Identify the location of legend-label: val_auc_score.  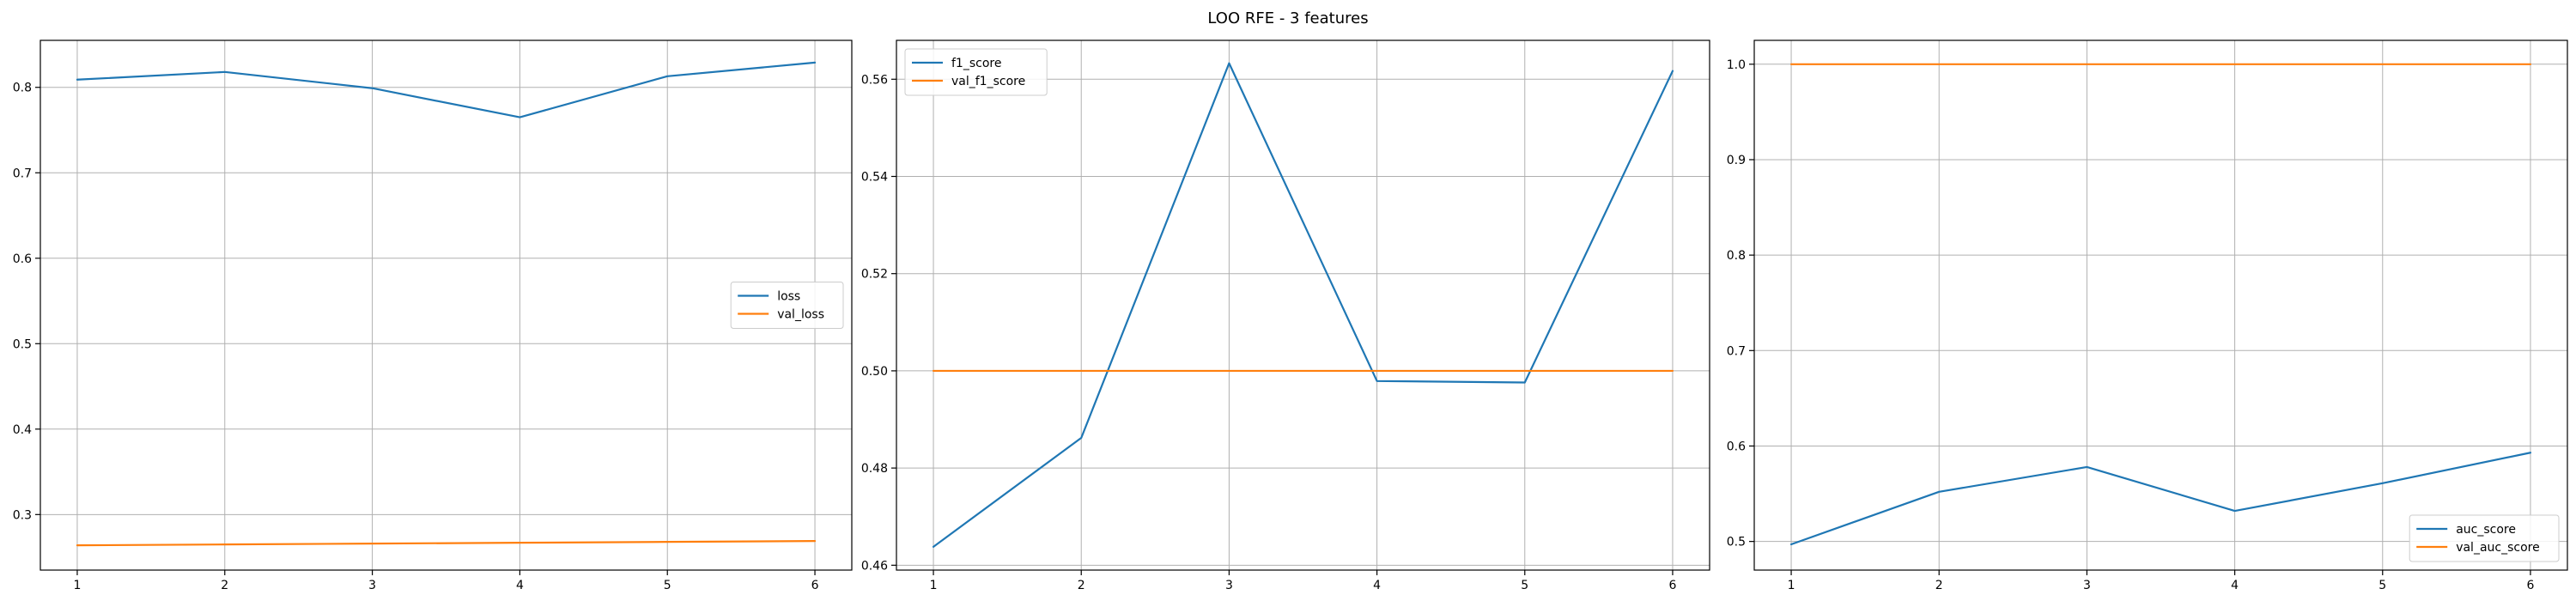
(2498, 548).